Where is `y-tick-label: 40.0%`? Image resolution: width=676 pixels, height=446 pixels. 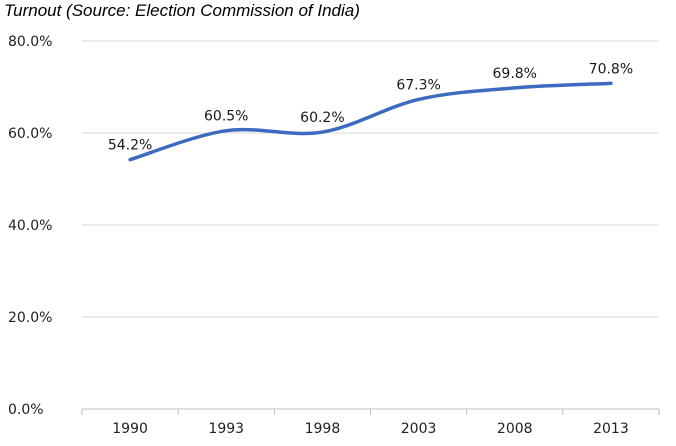 y-tick-label: 40.0% is located at coordinates (30, 226).